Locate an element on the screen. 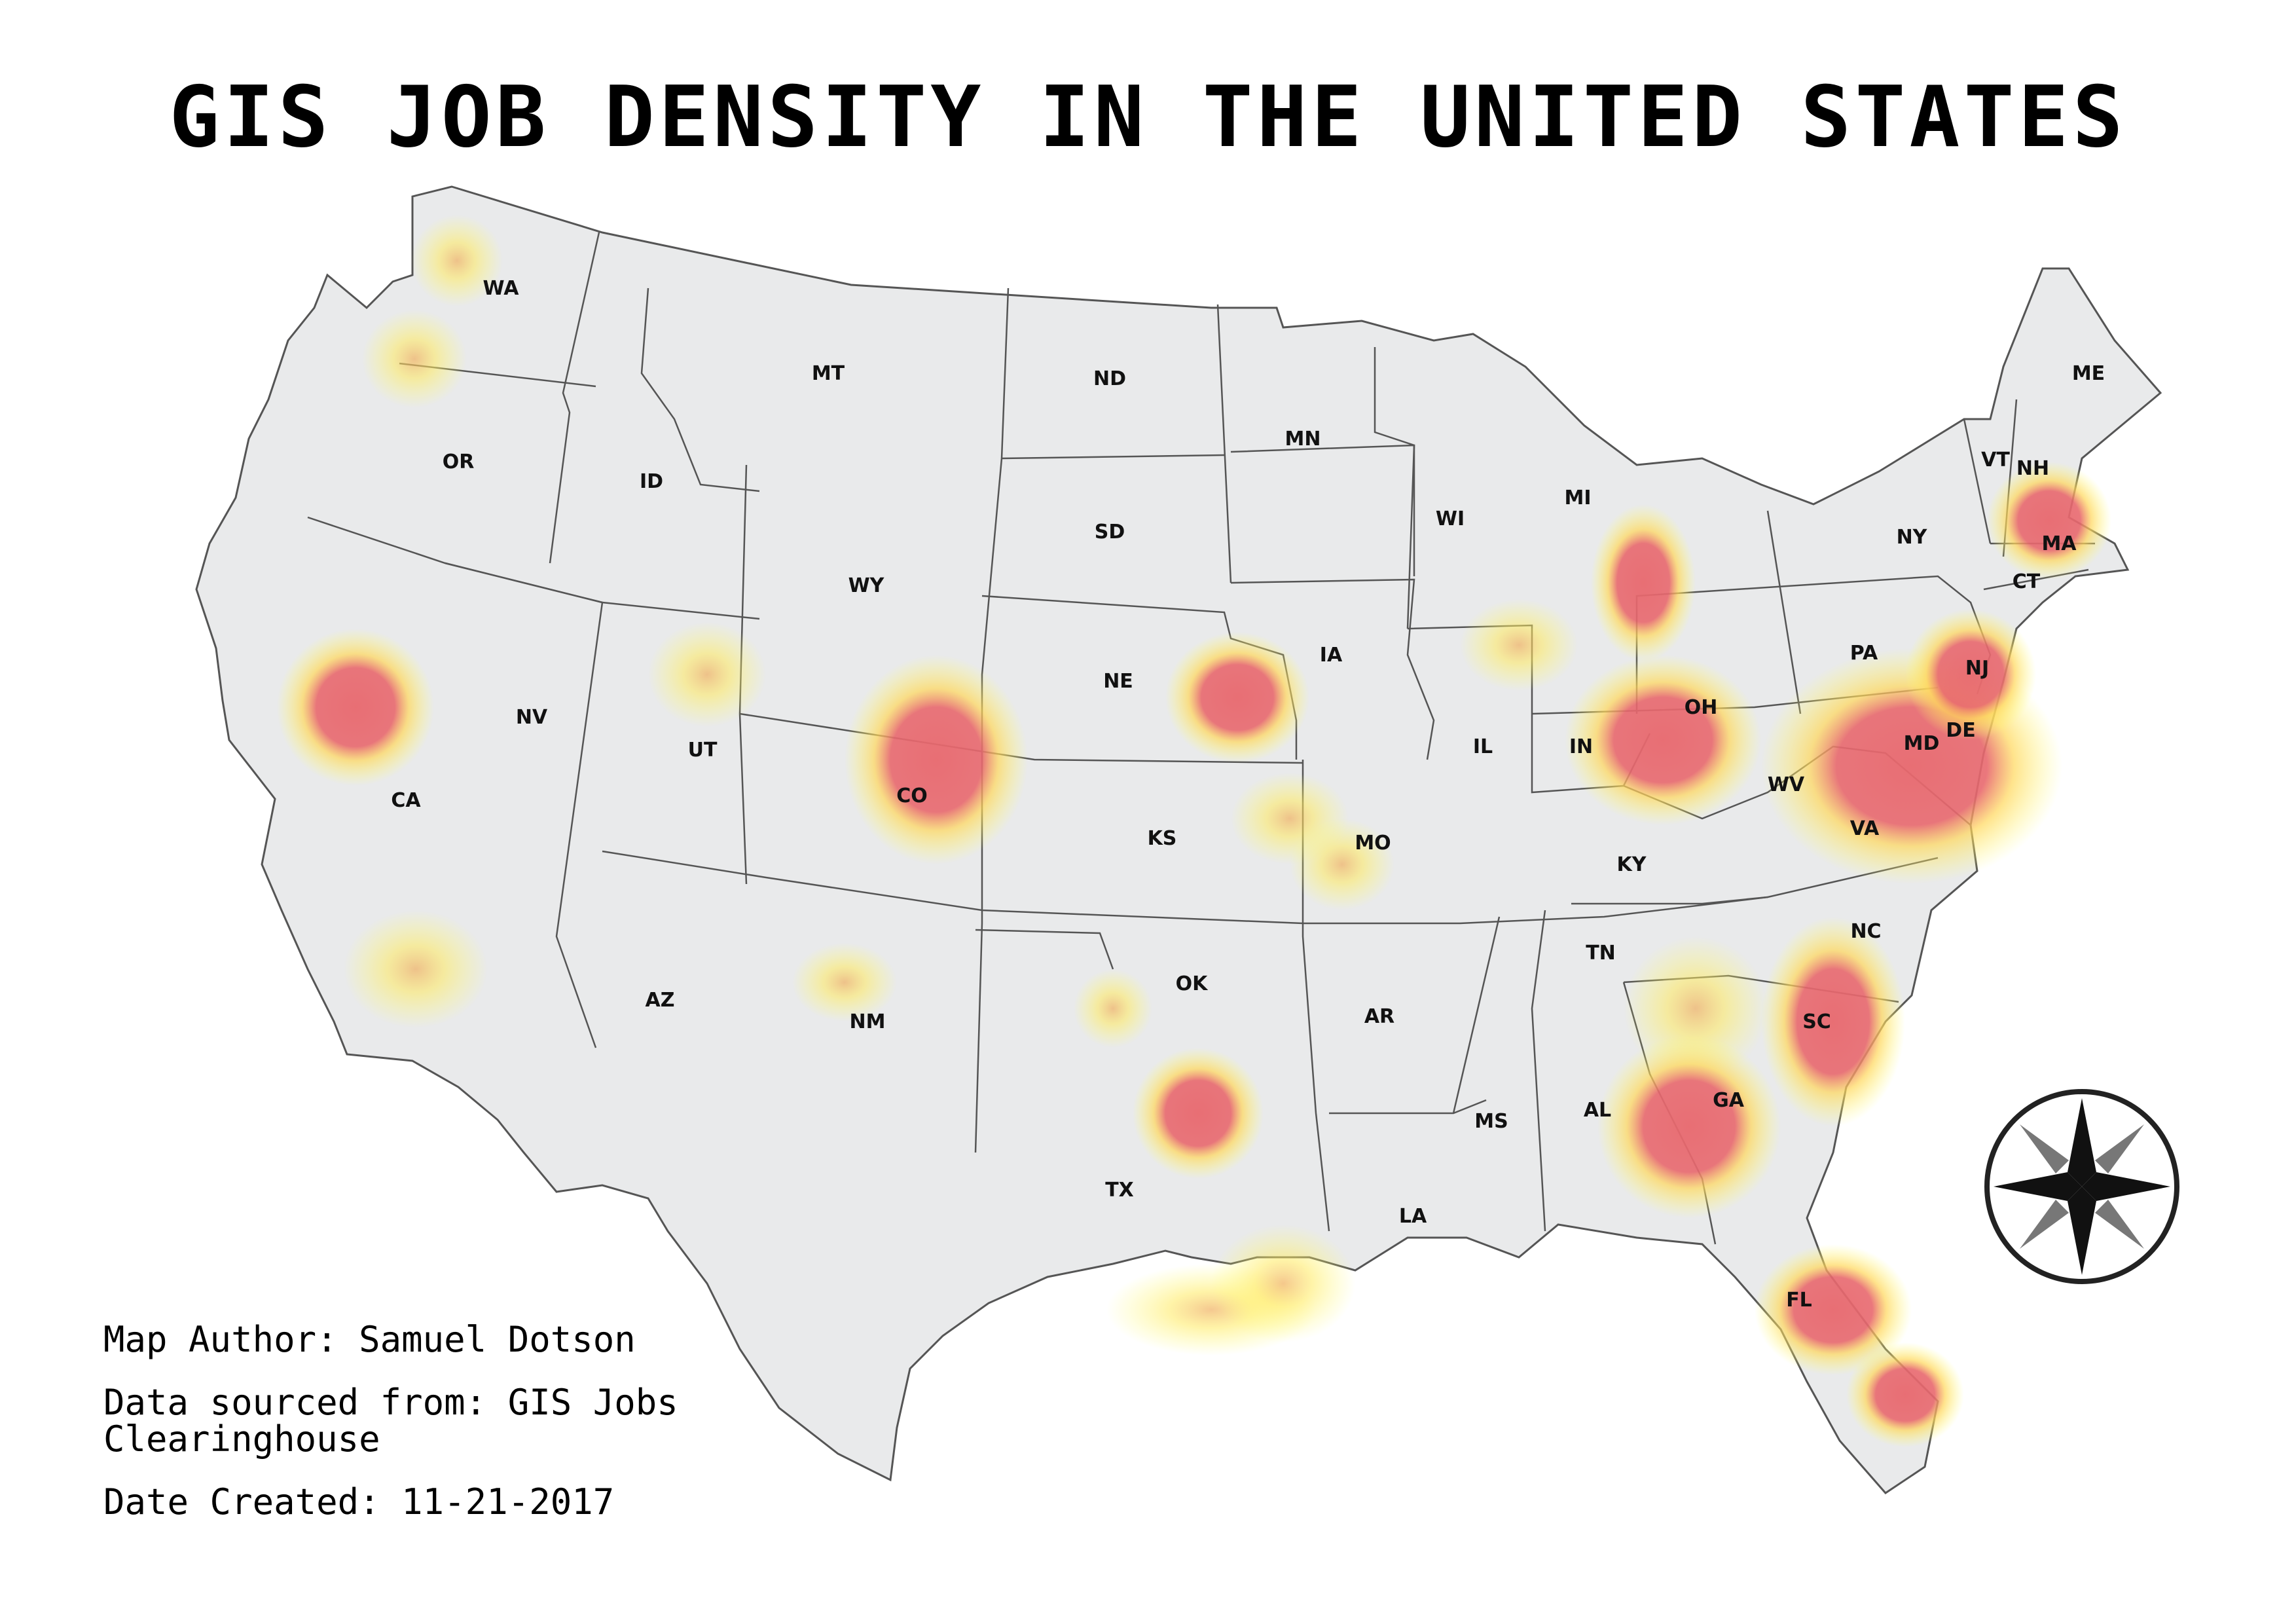  state-label: AL is located at coordinates (1597, 1110).